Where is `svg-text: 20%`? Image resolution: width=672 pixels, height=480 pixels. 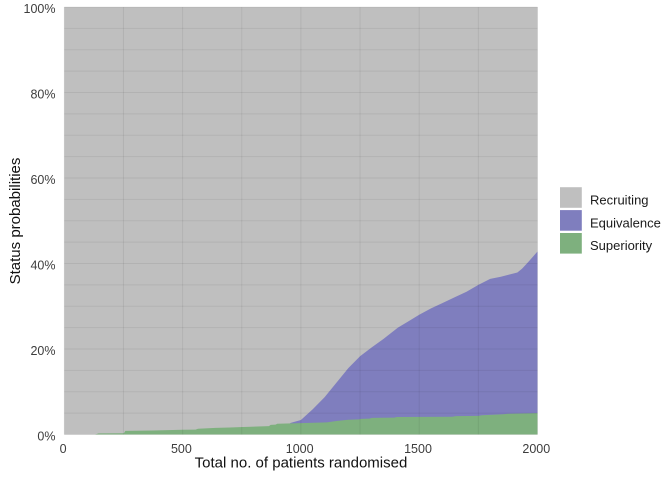 svg-text: 20% is located at coordinates (42, 351).